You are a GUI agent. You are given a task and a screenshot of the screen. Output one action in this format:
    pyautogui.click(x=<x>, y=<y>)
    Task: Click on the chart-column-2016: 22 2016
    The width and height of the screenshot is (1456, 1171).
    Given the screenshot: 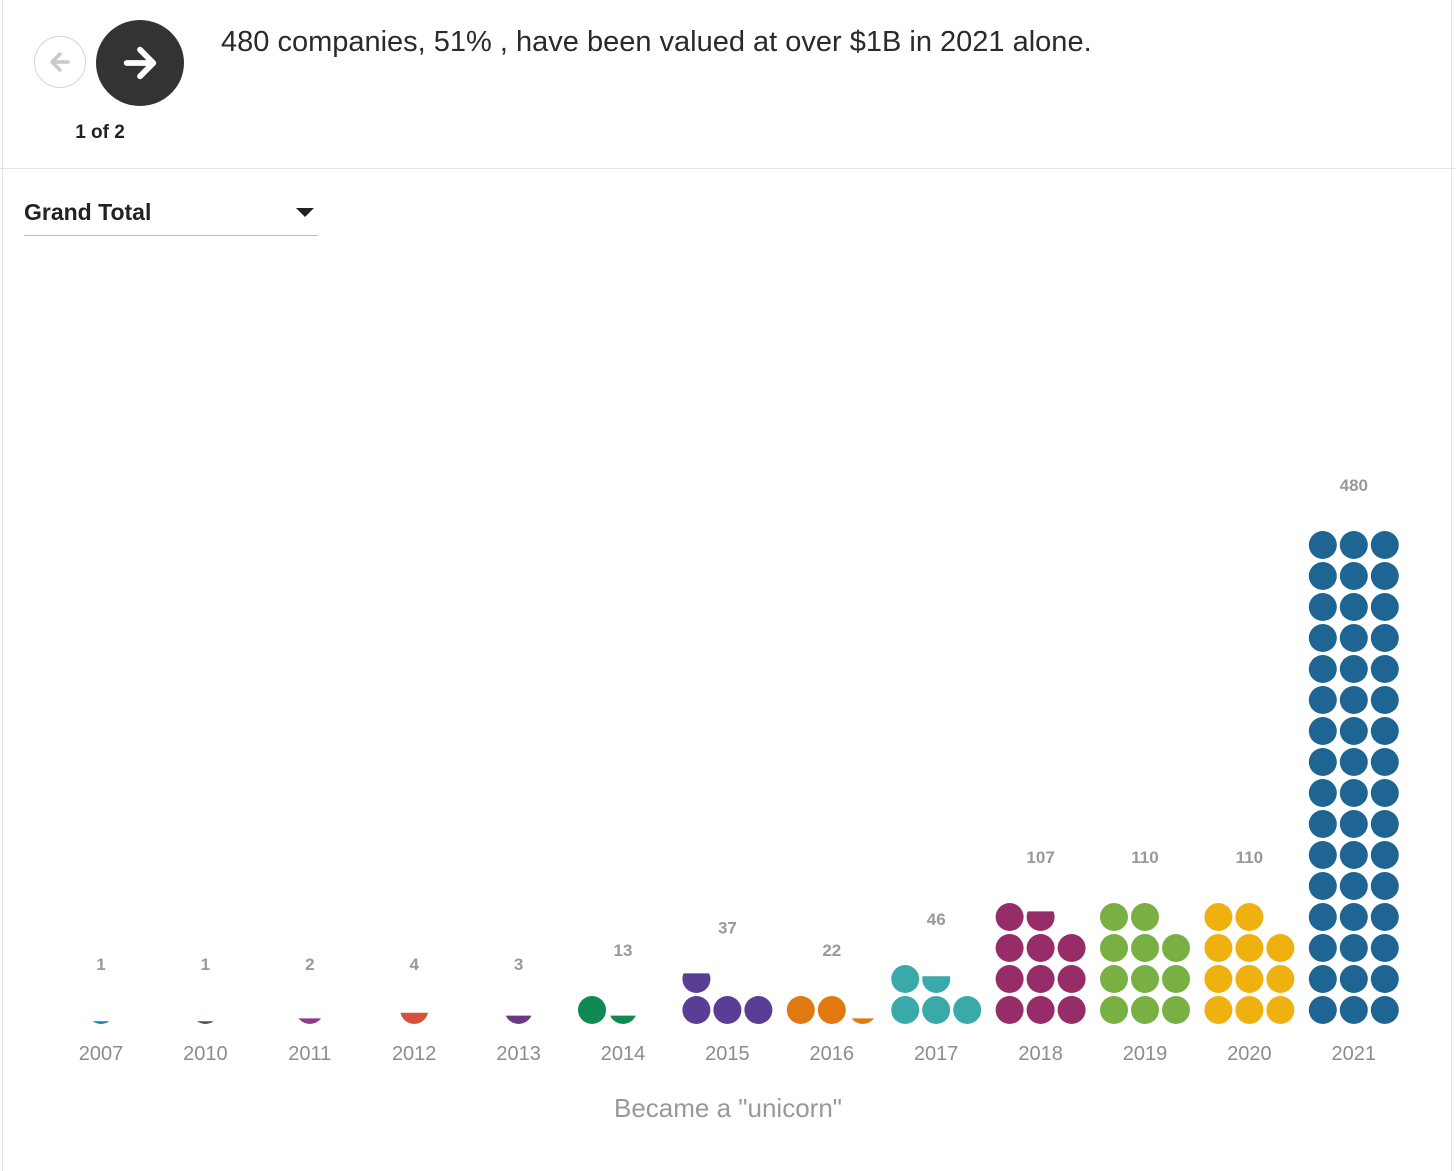 What is the action you would take?
    pyautogui.click(x=830, y=1003)
    